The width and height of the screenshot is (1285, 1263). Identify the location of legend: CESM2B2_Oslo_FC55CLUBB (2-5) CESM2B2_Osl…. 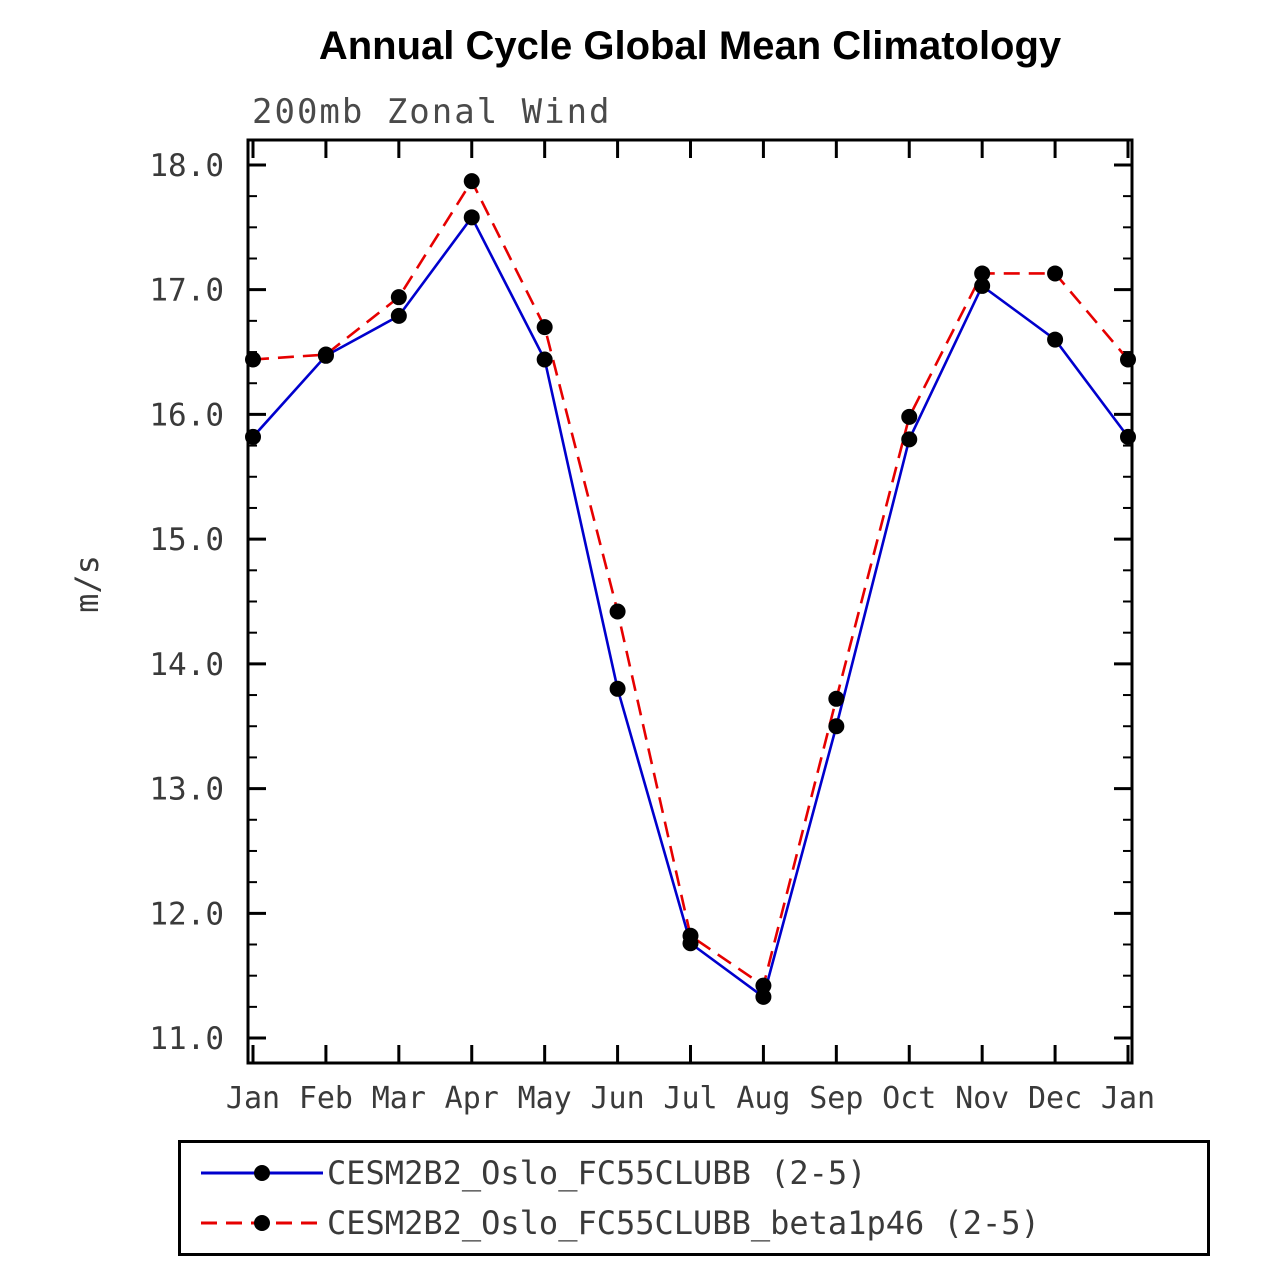
(694, 1198).